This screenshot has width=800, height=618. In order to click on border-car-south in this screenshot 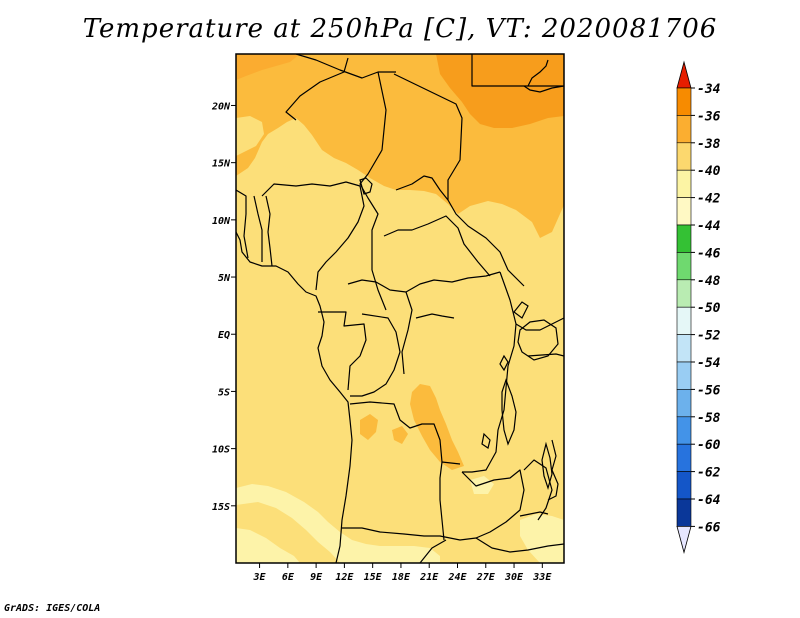, I will do `click(424, 282)`.